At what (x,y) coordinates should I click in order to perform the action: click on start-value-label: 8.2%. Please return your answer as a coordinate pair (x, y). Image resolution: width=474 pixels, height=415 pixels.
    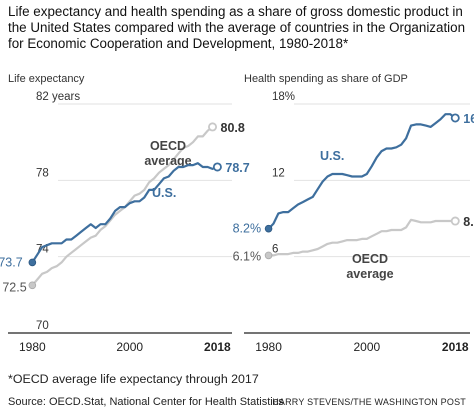
    Looking at the image, I should click on (247, 229).